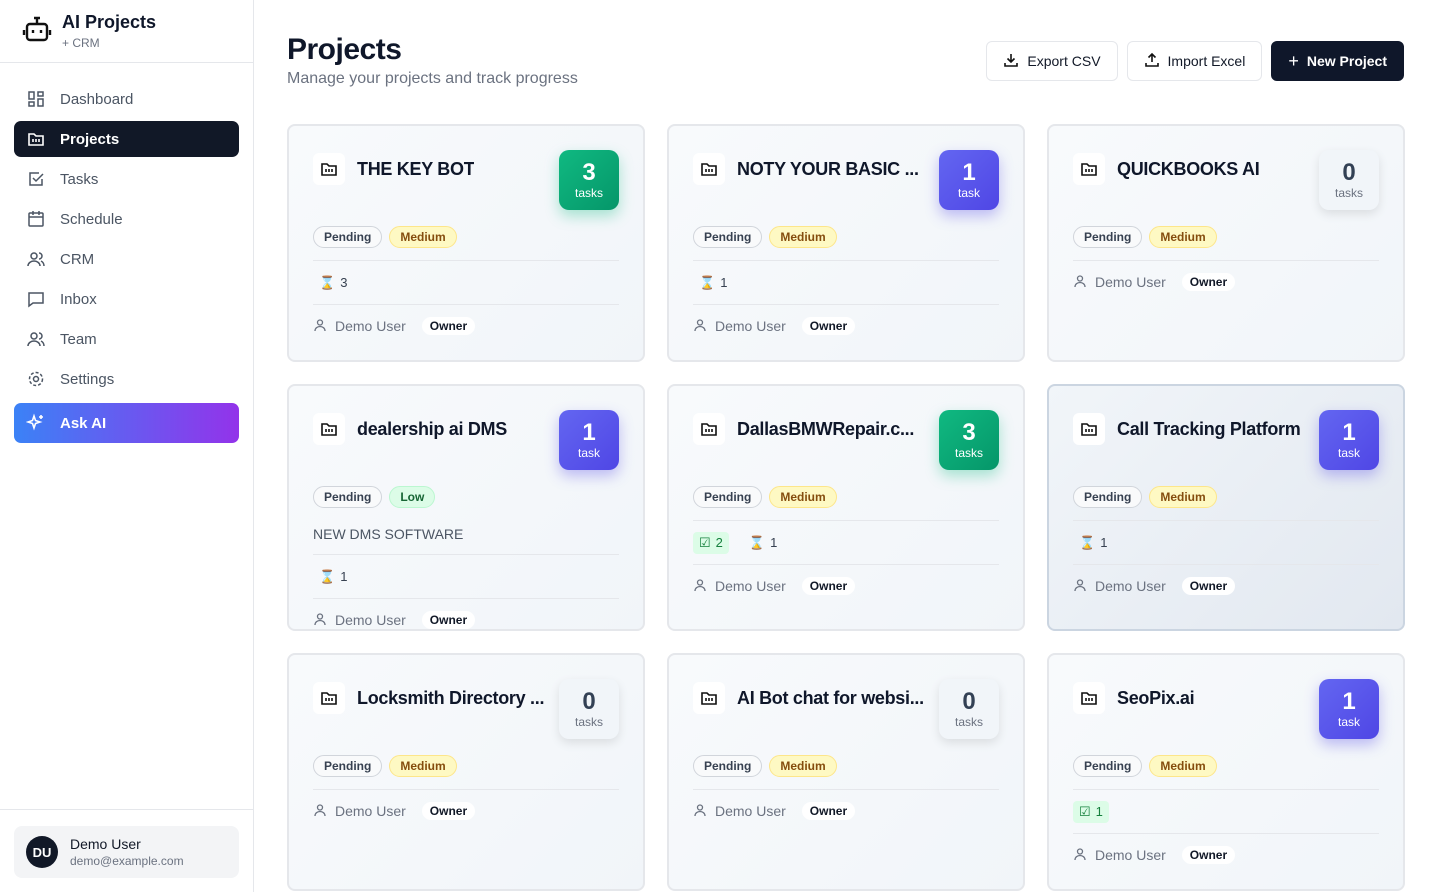 The height and width of the screenshot is (892, 1436). What do you see at coordinates (1188, 168) in the screenshot?
I see `project-name: QUICKBOOKS AI` at bounding box center [1188, 168].